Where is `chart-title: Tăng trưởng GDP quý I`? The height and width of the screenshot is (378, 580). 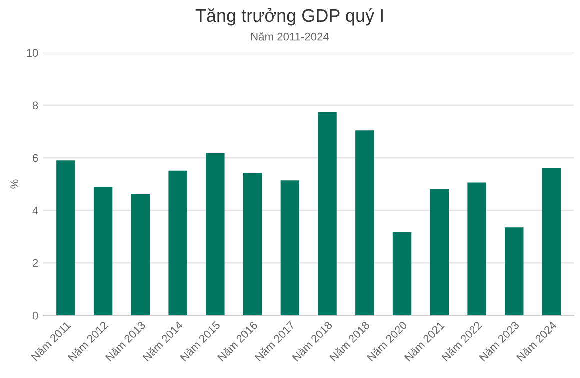
chart-title: Tăng trưởng GDP quý I is located at coordinates (289, 17).